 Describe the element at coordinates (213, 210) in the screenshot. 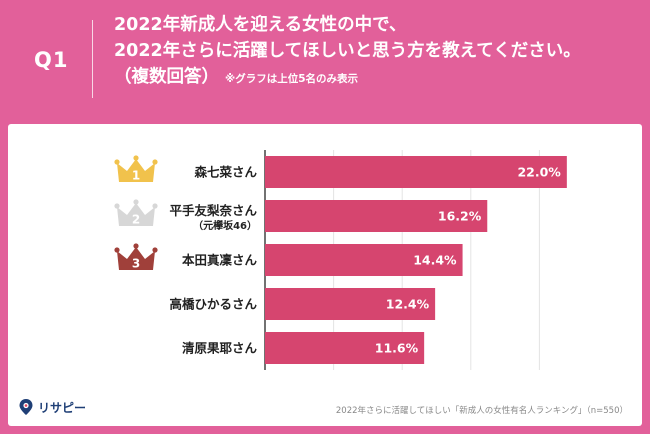

I see `category-label: 平手友梨奈さん` at that location.